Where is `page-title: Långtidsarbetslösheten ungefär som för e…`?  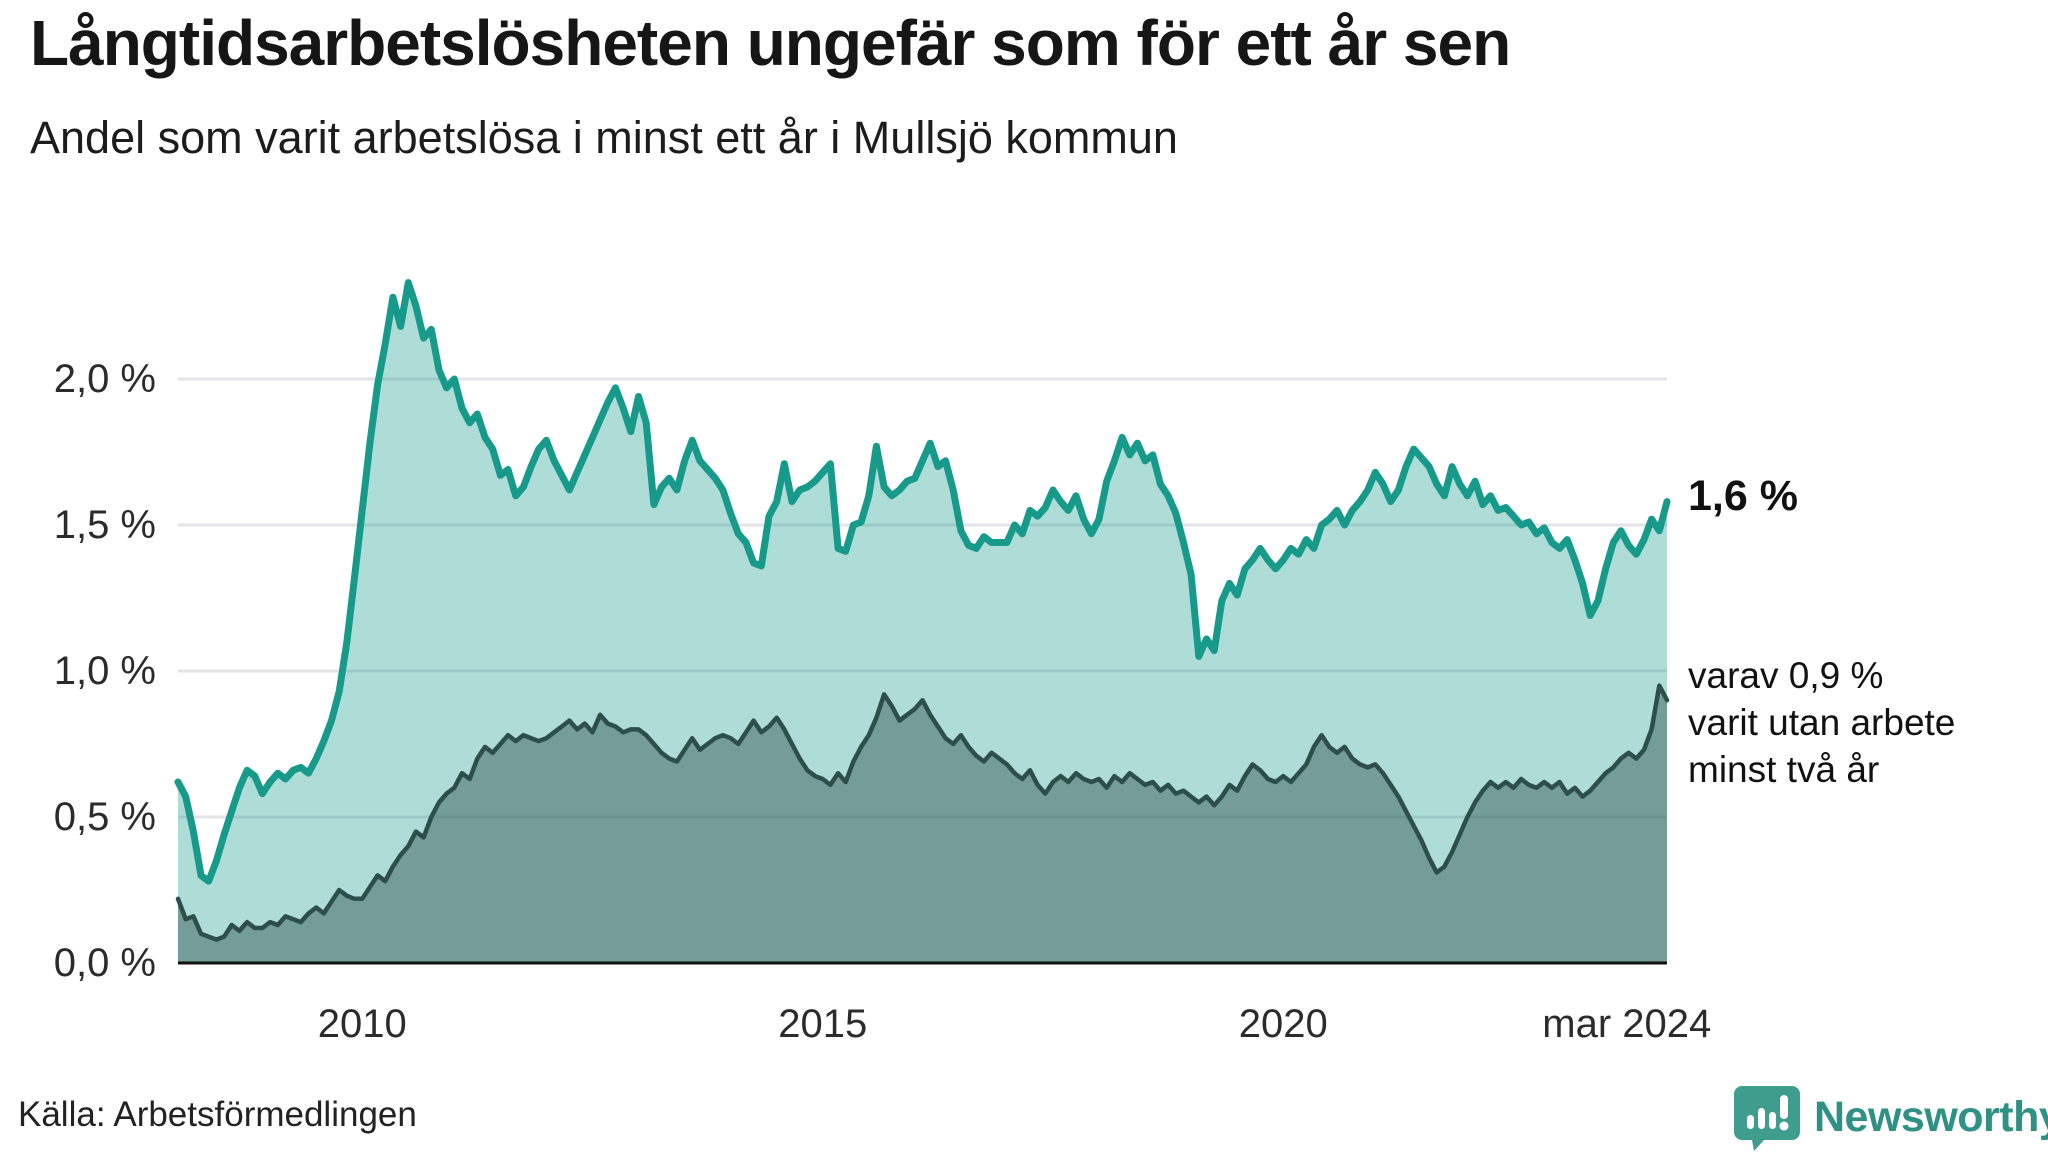 page-title: Långtidsarbetslösheten ungefär som för e… is located at coordinates (770, 43).